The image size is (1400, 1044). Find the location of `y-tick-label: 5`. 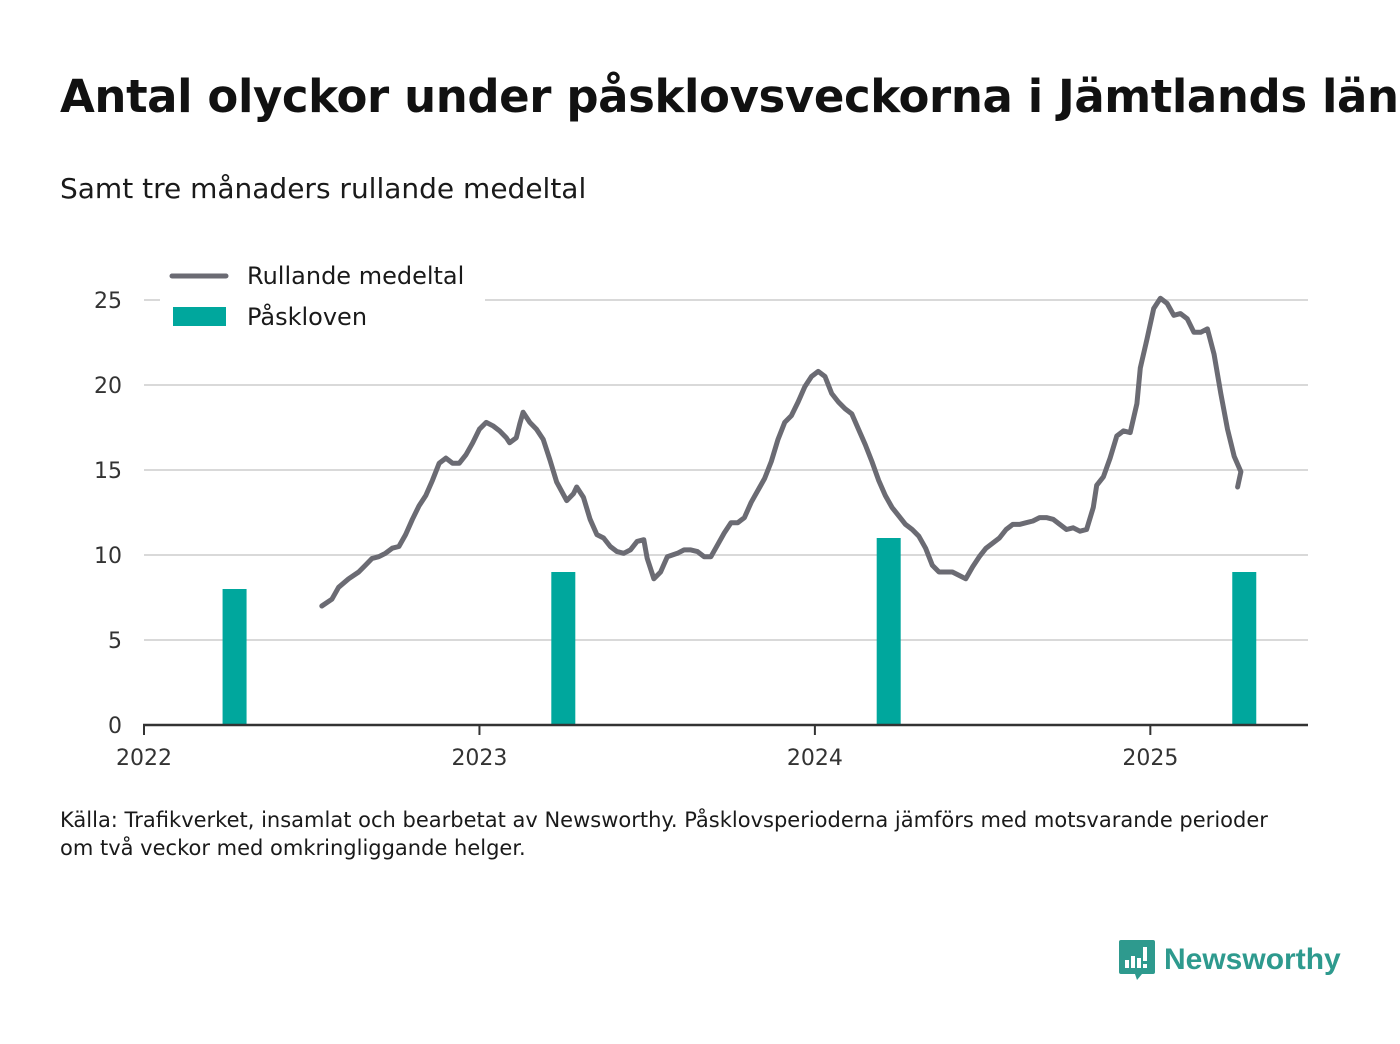

y-tick-label: 5 is located at coordinates (115, 641).